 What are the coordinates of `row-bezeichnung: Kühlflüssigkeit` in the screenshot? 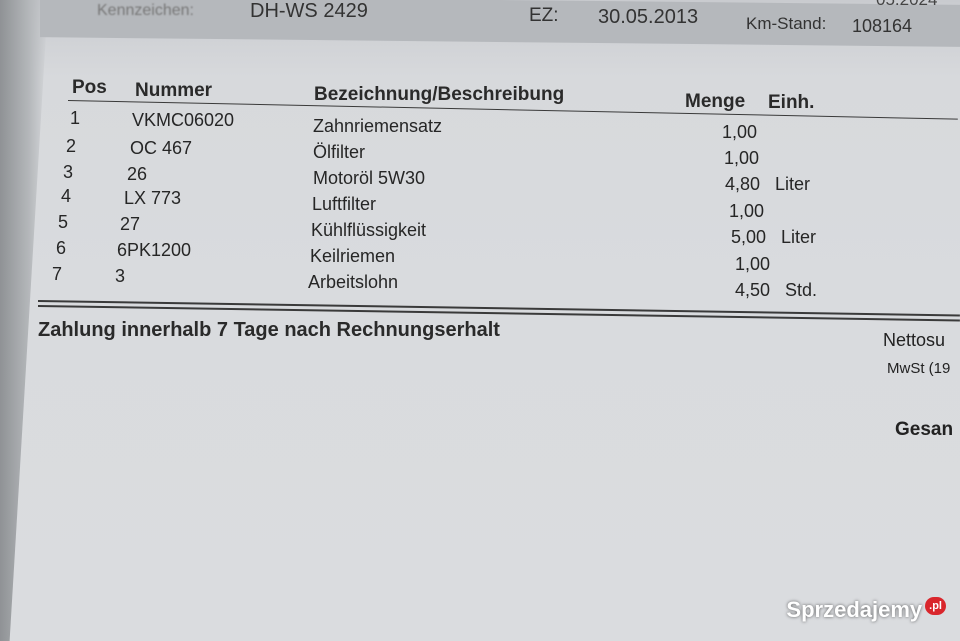 It's located at (369, 230).